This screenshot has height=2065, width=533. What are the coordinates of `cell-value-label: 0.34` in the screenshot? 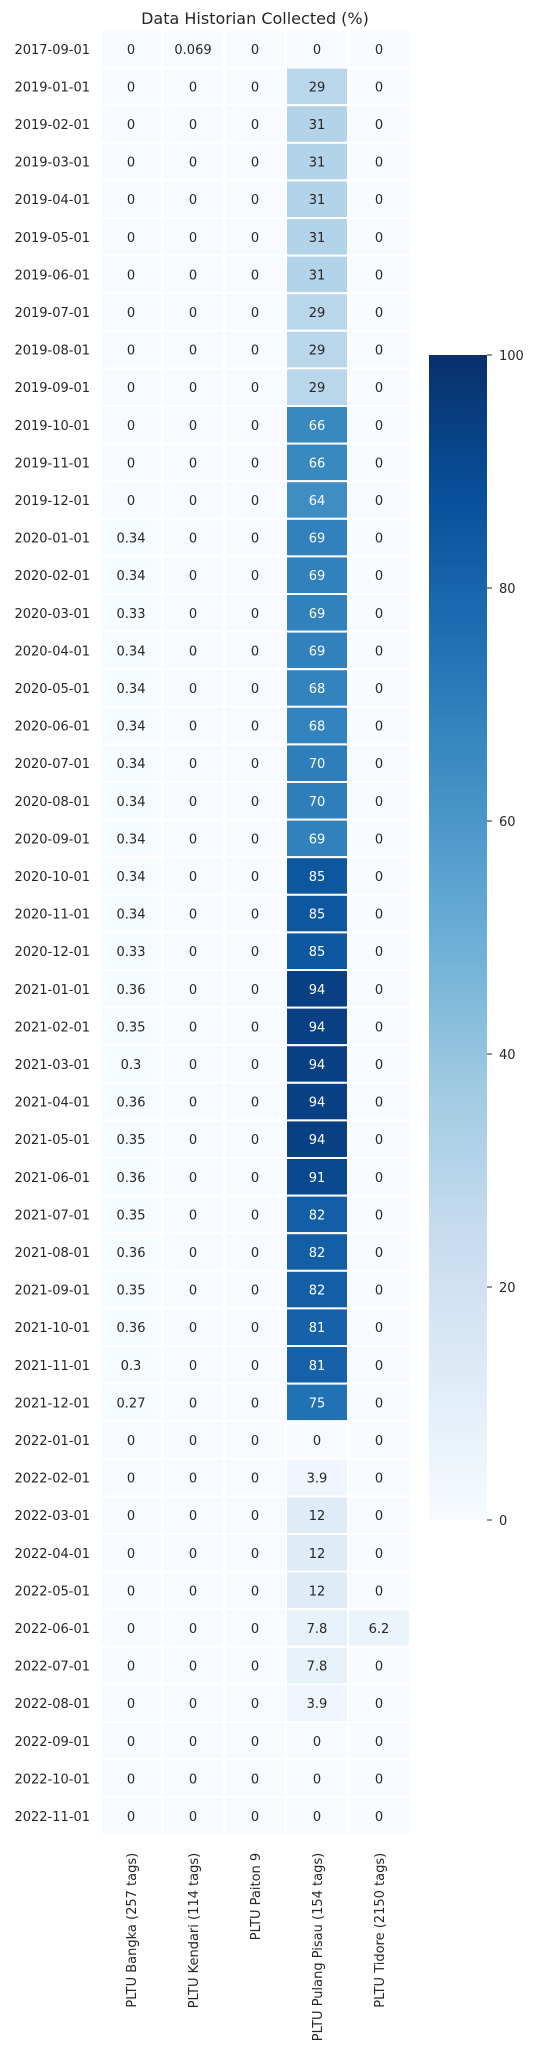 It's located at (131, 764).